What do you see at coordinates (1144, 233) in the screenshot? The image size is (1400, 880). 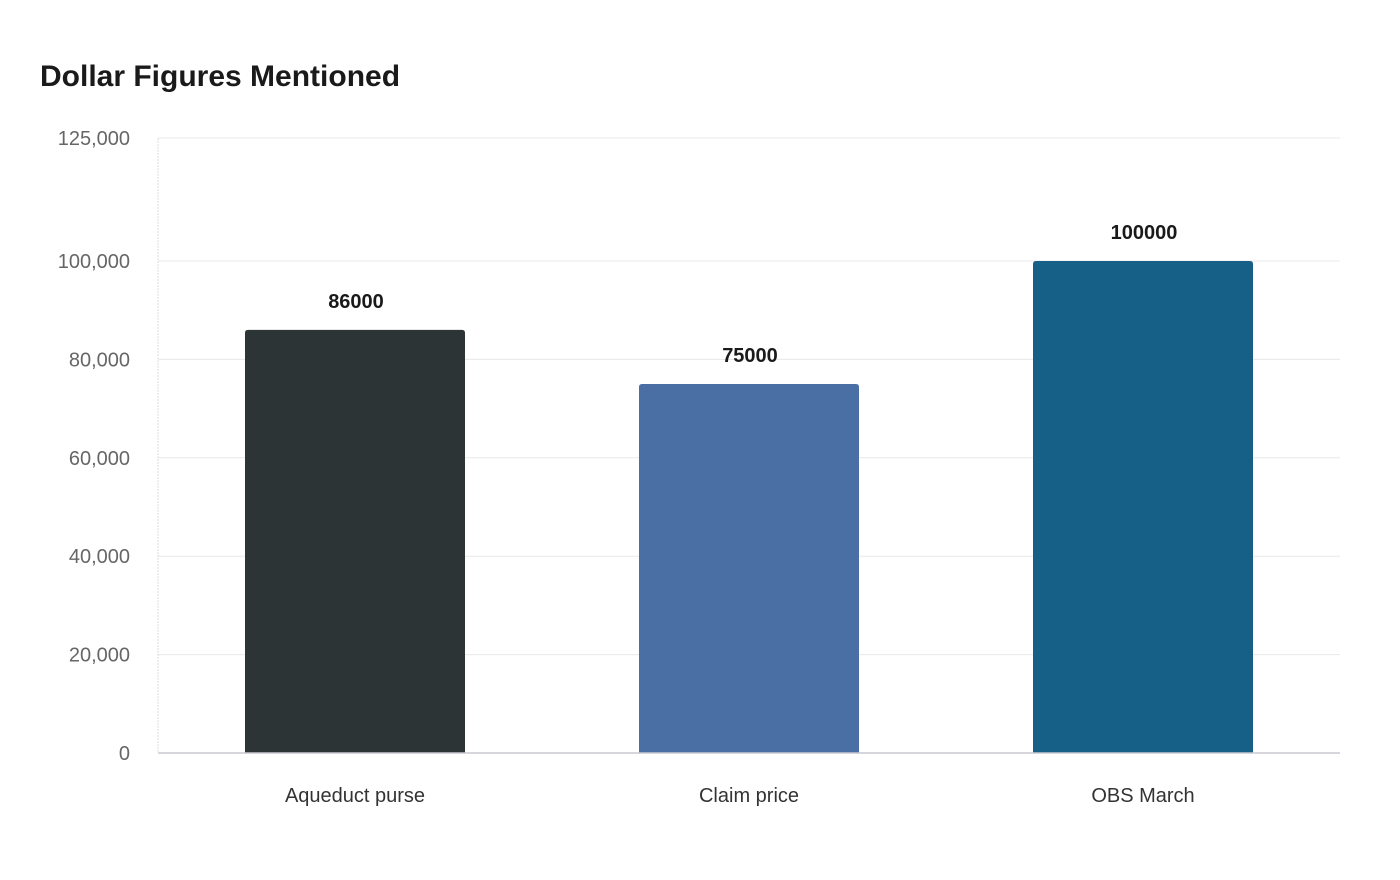 I see `data-label: 100000` at bounding box center [1144, 233].